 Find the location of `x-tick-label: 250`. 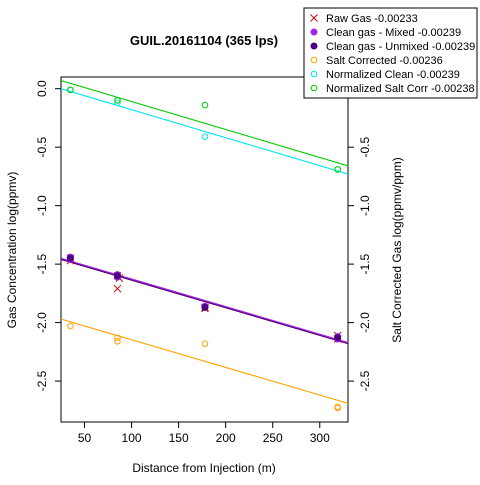

x-tick-label: 250 is located at coordinates (273, 438).